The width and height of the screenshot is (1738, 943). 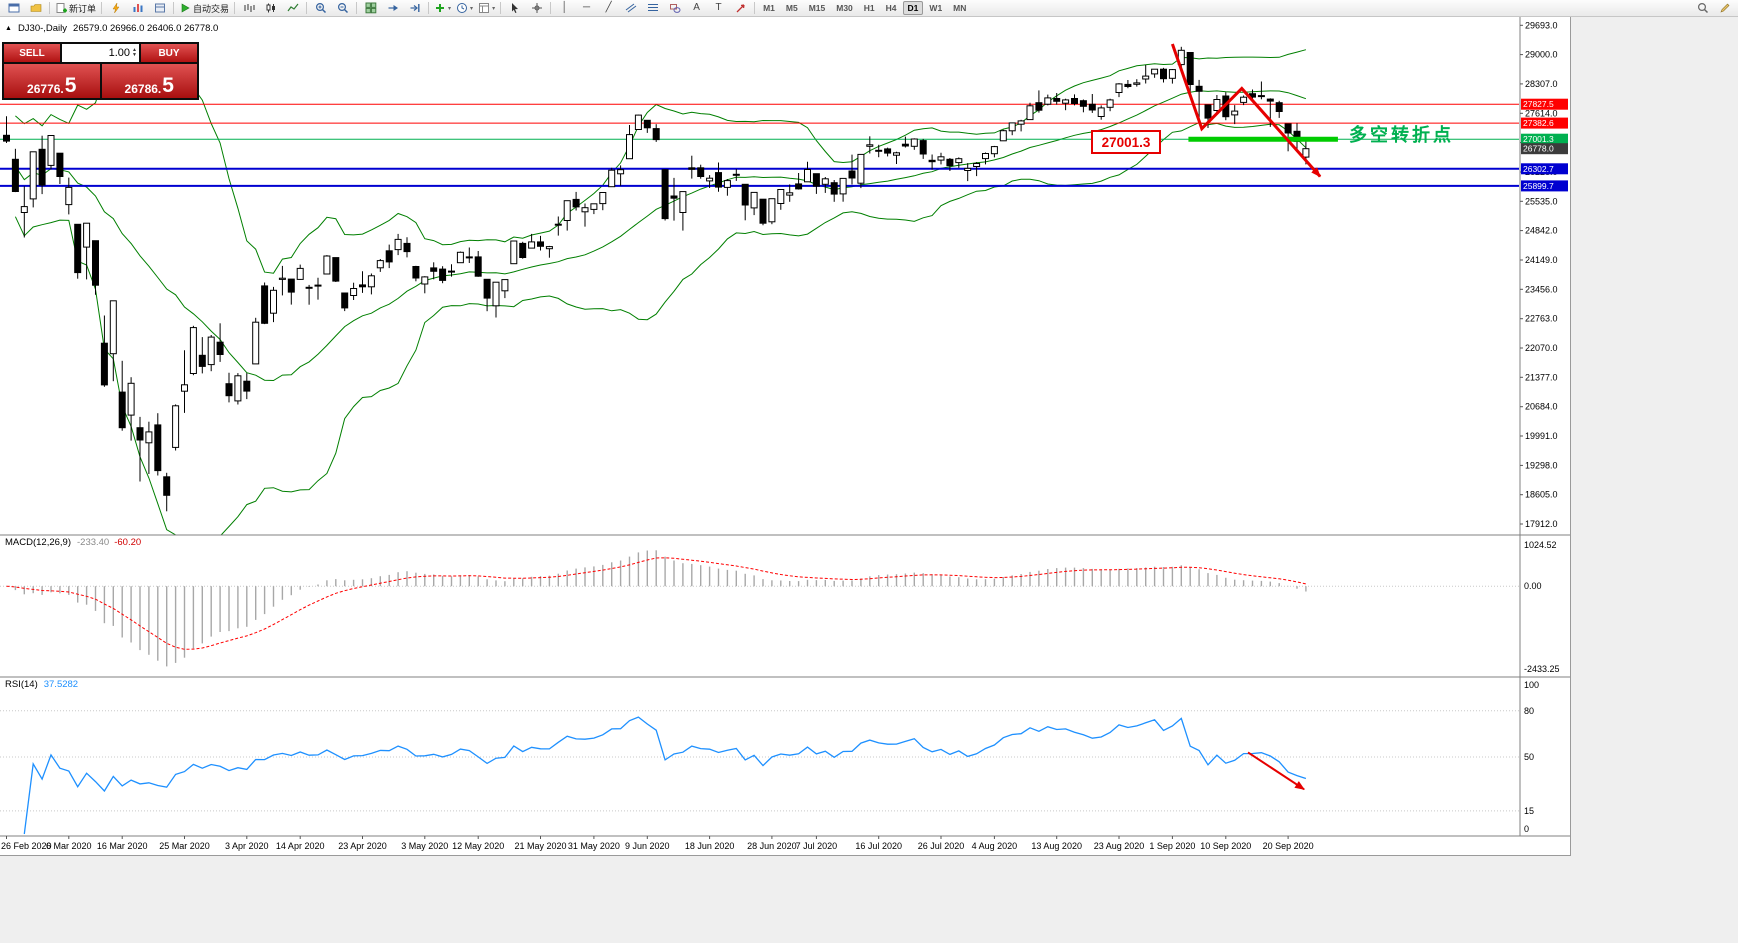 What do you see at coordinates (1541, 377) in the screenshot?
I see `price-axis-label: 21377.0` at bounding box center [1541, 377].